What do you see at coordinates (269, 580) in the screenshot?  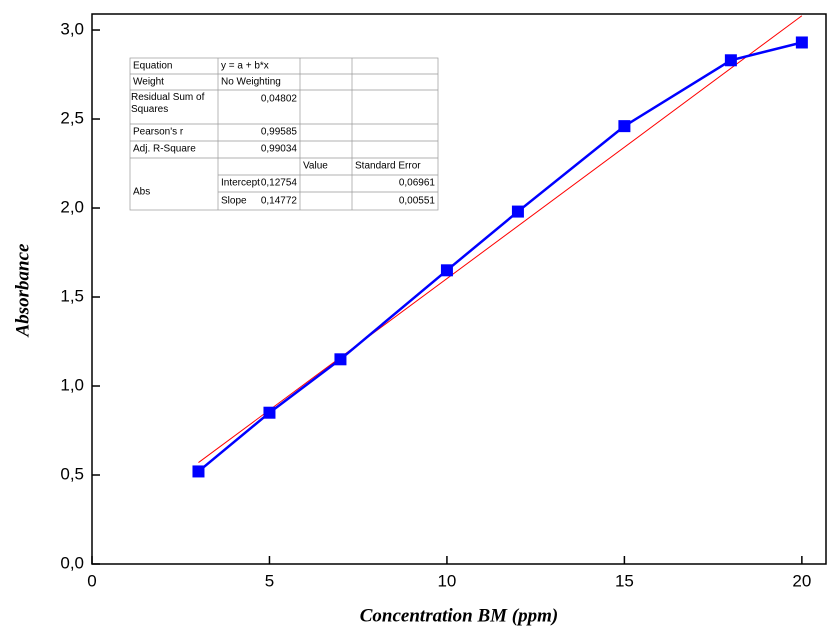 I see `x-tick-label: 5` at bounding box center [269, 580].